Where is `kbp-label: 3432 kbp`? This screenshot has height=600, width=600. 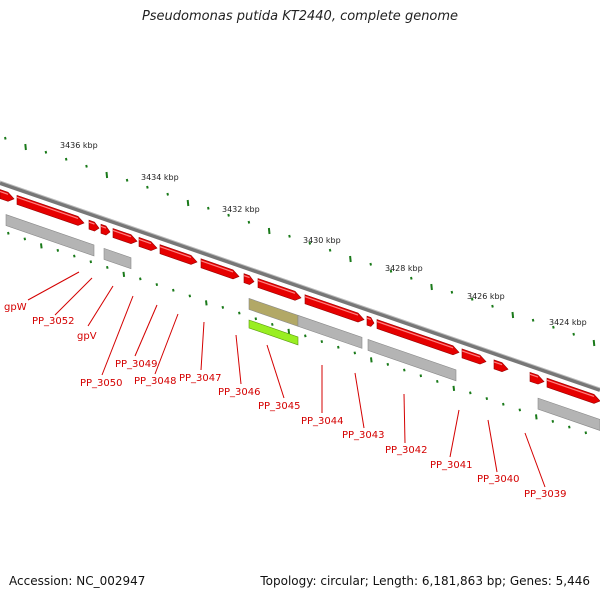 kbp-label: 3432 kbp is located at coordinates (241, 209).